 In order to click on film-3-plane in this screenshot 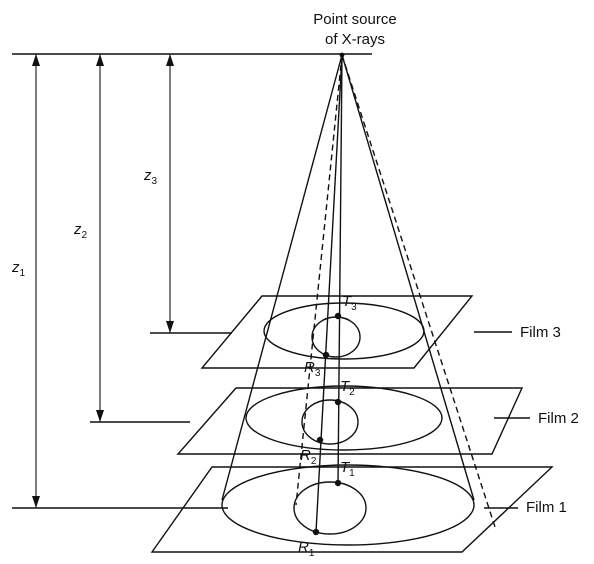, I will do `click(337, 332)`.